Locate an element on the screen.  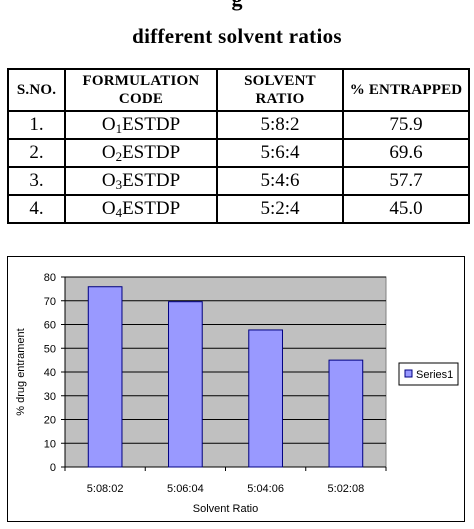
cell-entrapped: 75.9 is located at coordinates (406, 125).